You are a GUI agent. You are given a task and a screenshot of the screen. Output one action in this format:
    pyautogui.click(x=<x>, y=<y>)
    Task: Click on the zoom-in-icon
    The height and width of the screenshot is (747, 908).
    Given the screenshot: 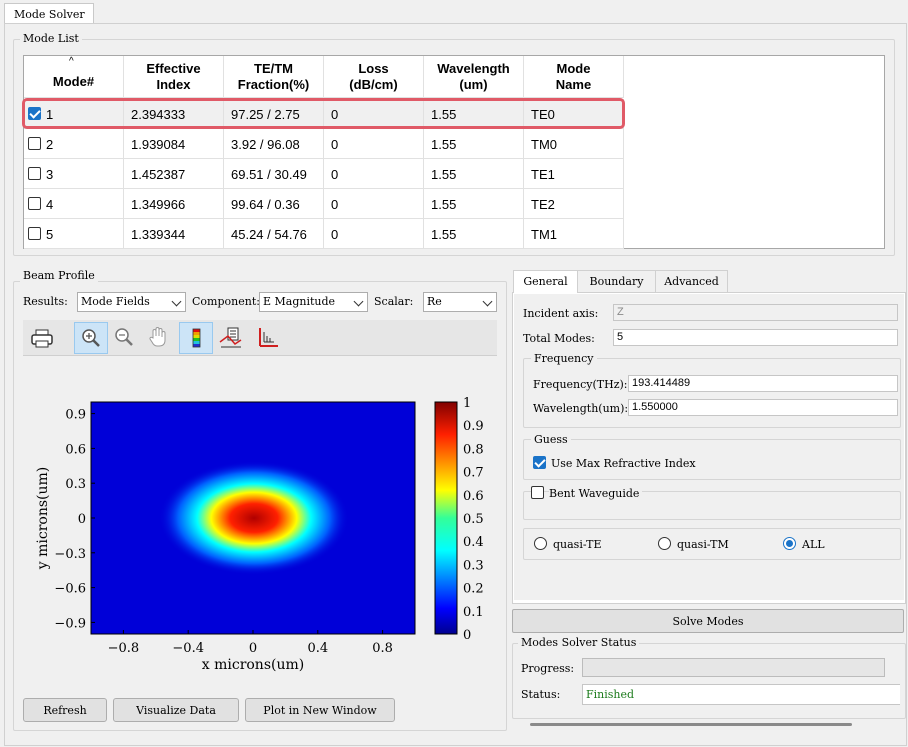 What is the action you would take?
    pyautogui.click(x=91, y=338)
    